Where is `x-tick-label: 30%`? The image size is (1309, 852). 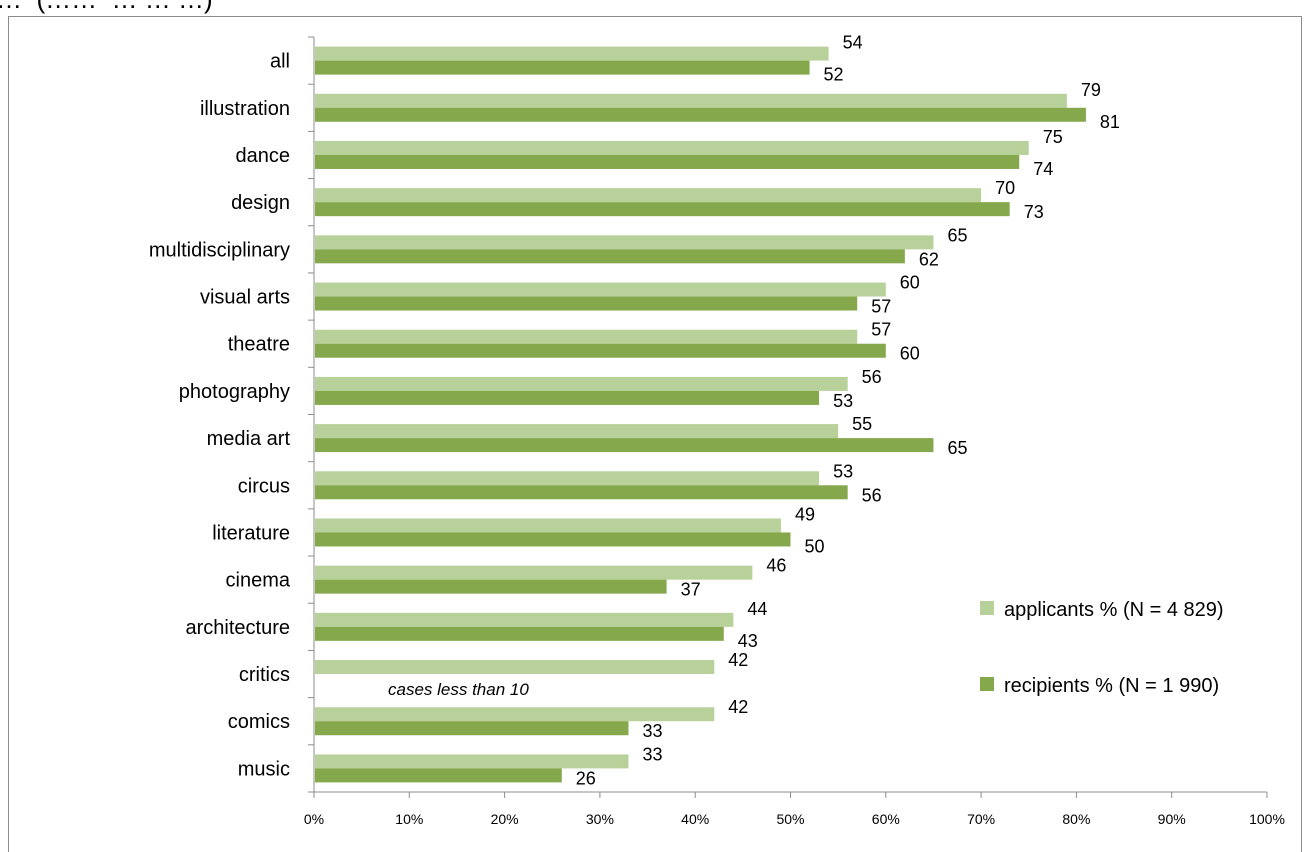
x-tick-label: 30% is located at coordinates (600, 819).